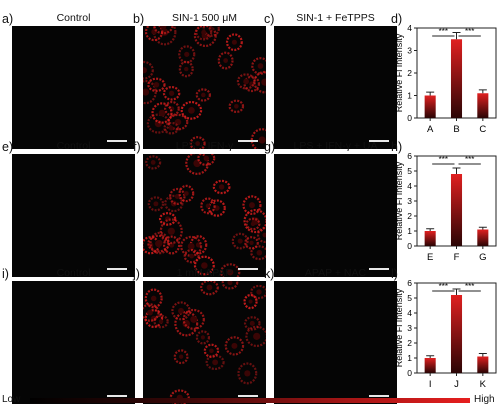  I want to click on panel-letter-chart-2: l), so click(394, 274).